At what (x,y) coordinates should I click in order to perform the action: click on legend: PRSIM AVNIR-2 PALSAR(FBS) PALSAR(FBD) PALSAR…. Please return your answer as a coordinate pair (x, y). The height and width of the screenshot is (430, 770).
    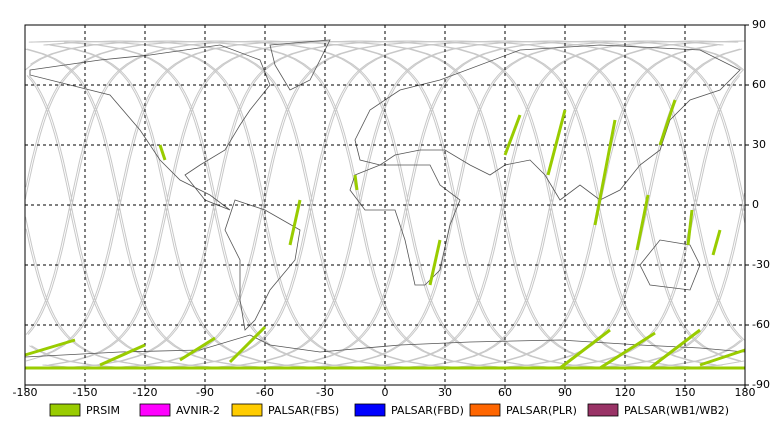
    Looking at the image, I should click on (389, 410).